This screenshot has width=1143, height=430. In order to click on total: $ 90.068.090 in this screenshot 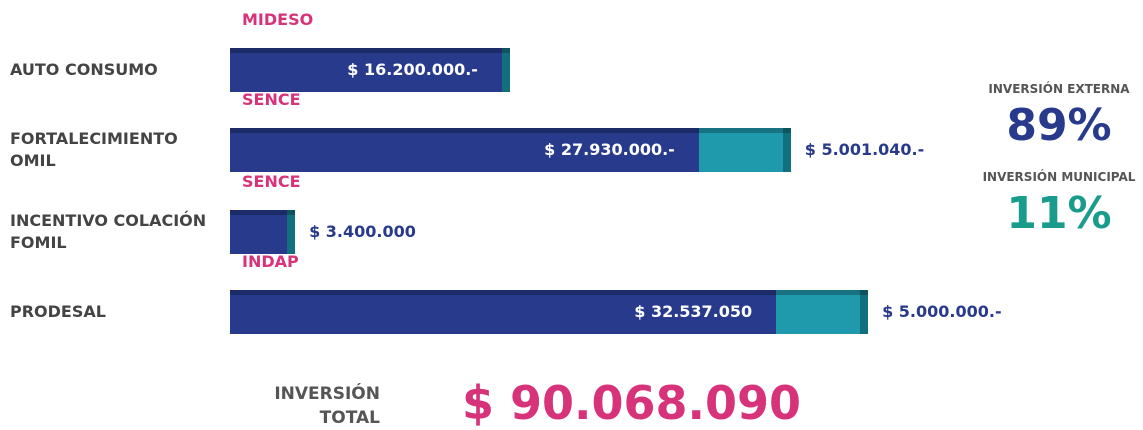, I will do `click(632, 403)`.